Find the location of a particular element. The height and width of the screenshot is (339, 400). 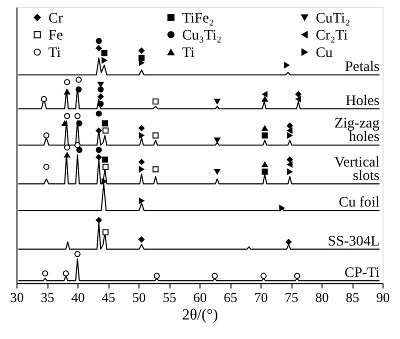

x-tick-label: 75 is located at coordinates (291, 297).